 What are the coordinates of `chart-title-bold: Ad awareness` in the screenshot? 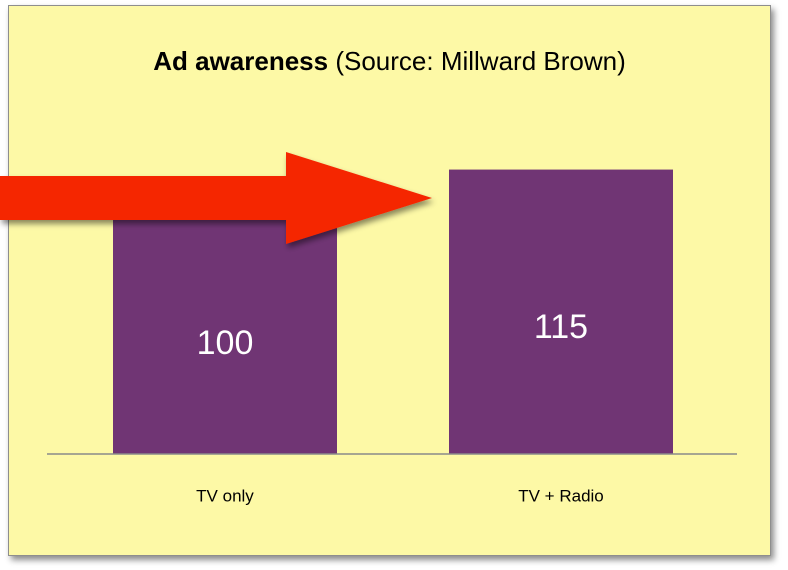 It's located at (241, 61).